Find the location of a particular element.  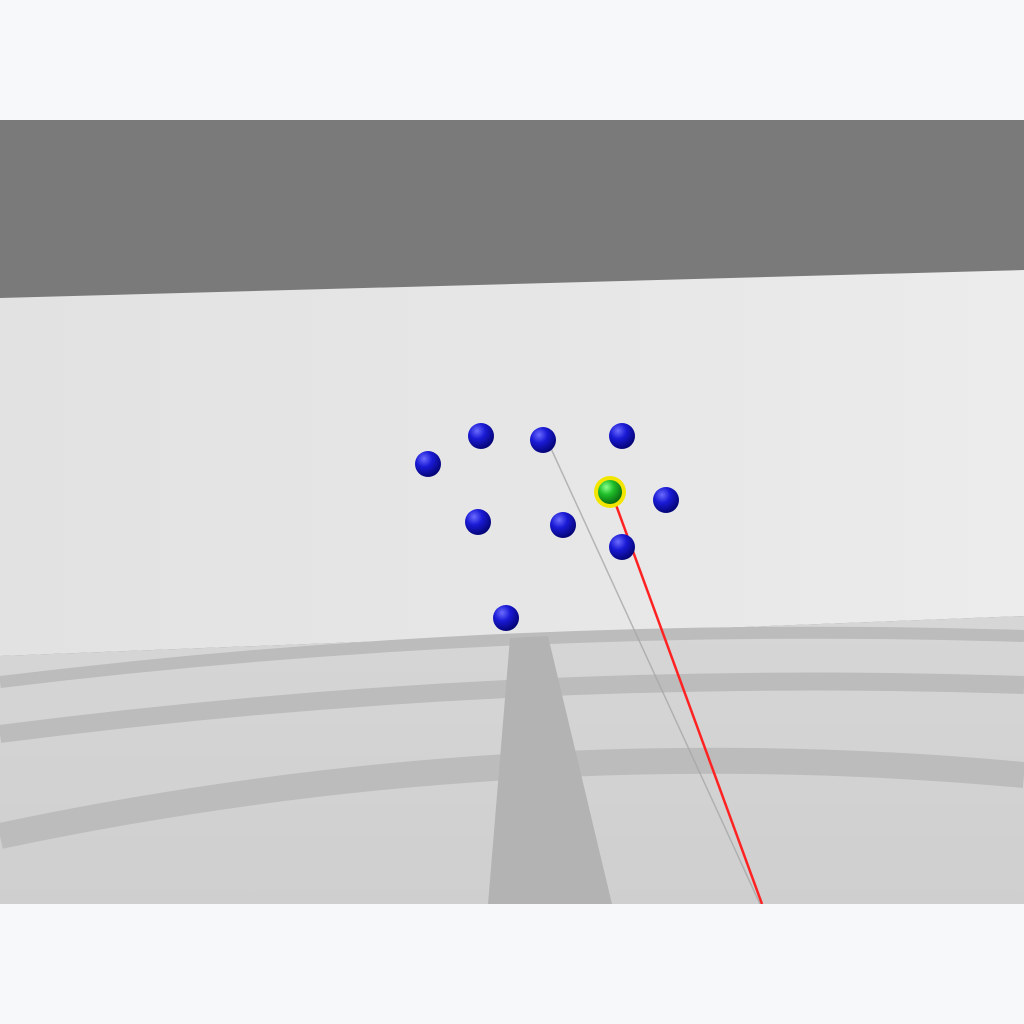

highlighted-sphere-icon is located at coordinates (610, 492).